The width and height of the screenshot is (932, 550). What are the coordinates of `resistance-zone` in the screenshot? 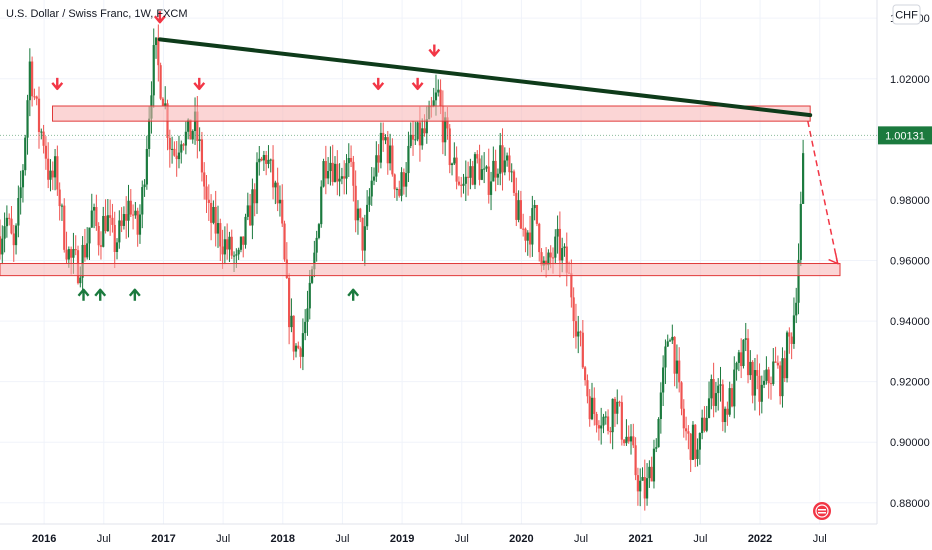 It's located at (431, 113).